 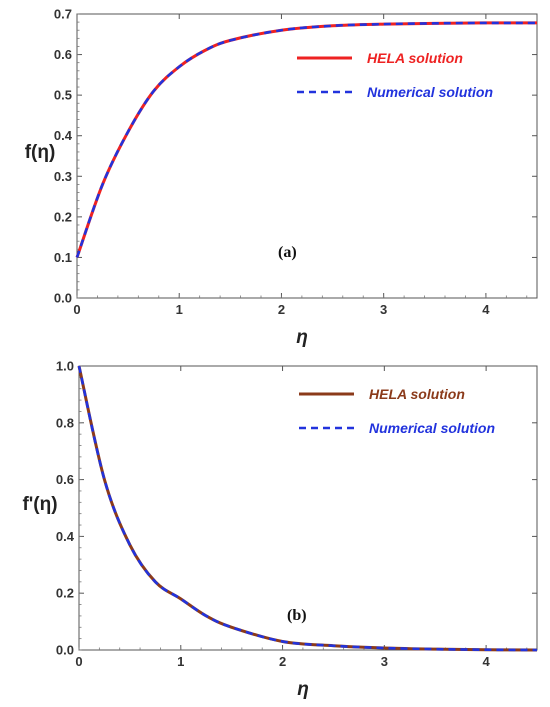 What do you see at coordinates (63, 14) in the screenshot?
I see `y-tick-label: 0.7` at bounding box center [63, 14].